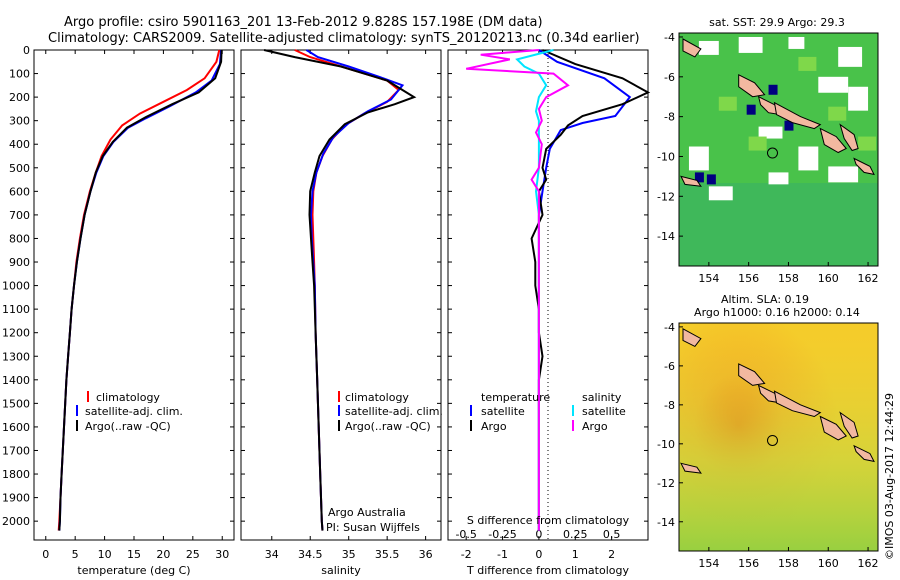 The width and height of the screenshot is (900, 580). What do you see at coordinates (669, 117) in the screenshot?
I see `lat-tick-label: -8` at bounding box center [669, 117].